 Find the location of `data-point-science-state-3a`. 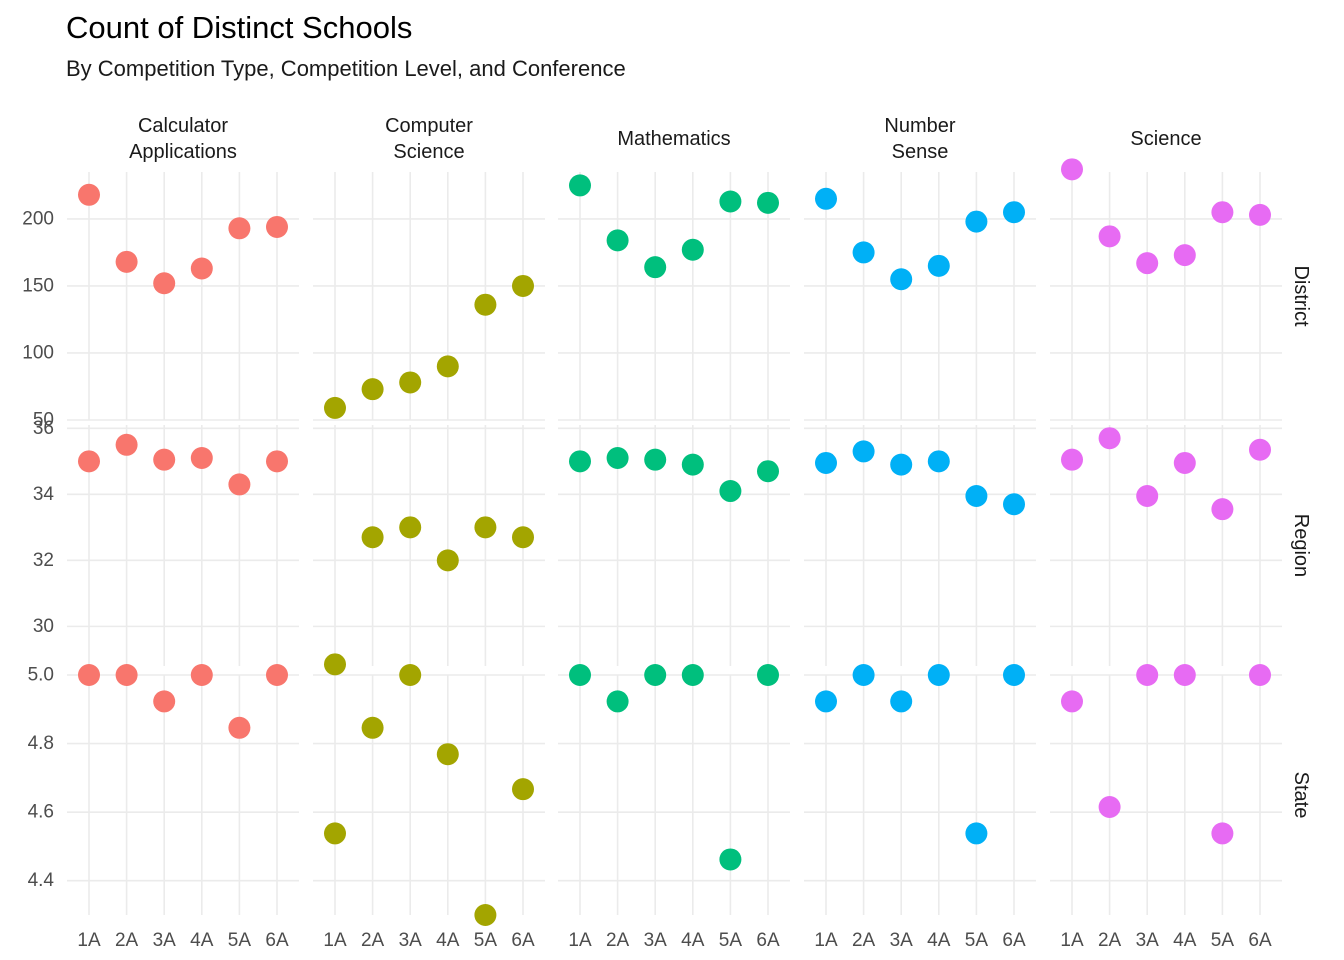

data-point-science-state-3a is located at coordinates (1147, 675).